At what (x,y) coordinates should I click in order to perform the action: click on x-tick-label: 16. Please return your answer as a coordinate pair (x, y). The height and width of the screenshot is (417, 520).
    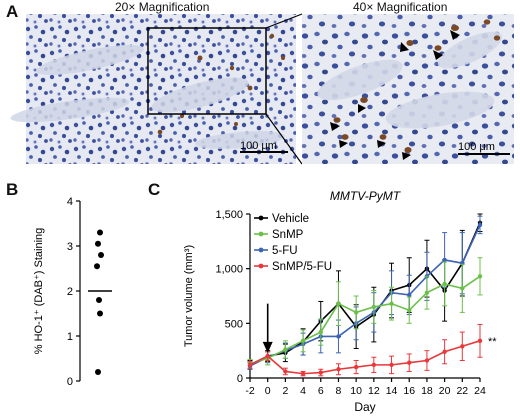
    Looking at the image, I should click on (409, 391).